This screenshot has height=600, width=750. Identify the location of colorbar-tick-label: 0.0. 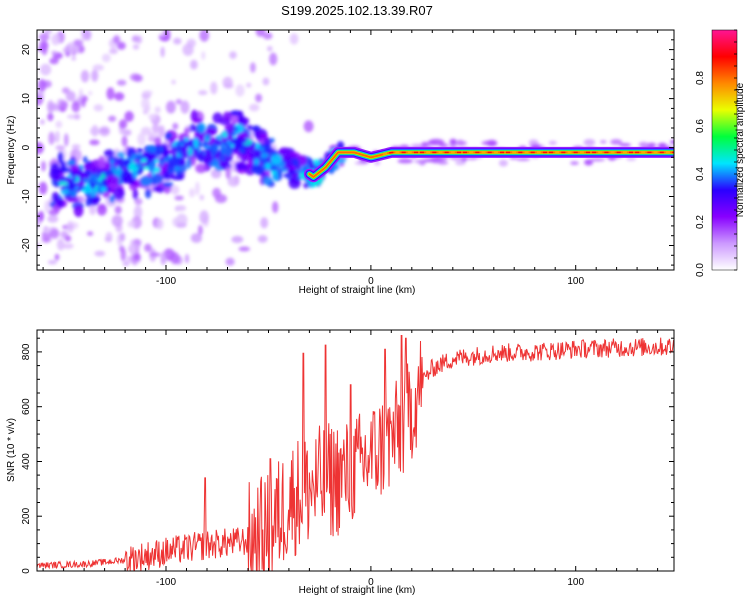
(700, 270).